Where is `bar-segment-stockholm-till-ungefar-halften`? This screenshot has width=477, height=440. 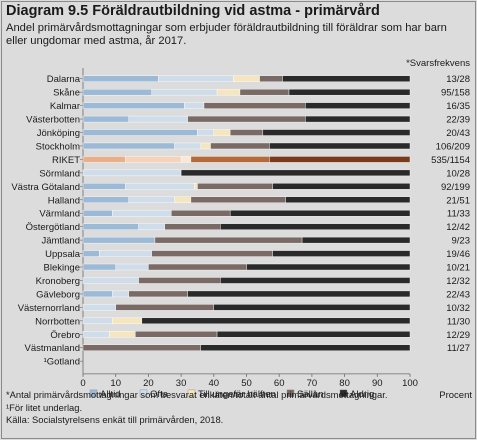 bar-segment-stockholm-till-ungefar-halften is located at coordinates (205, 146).